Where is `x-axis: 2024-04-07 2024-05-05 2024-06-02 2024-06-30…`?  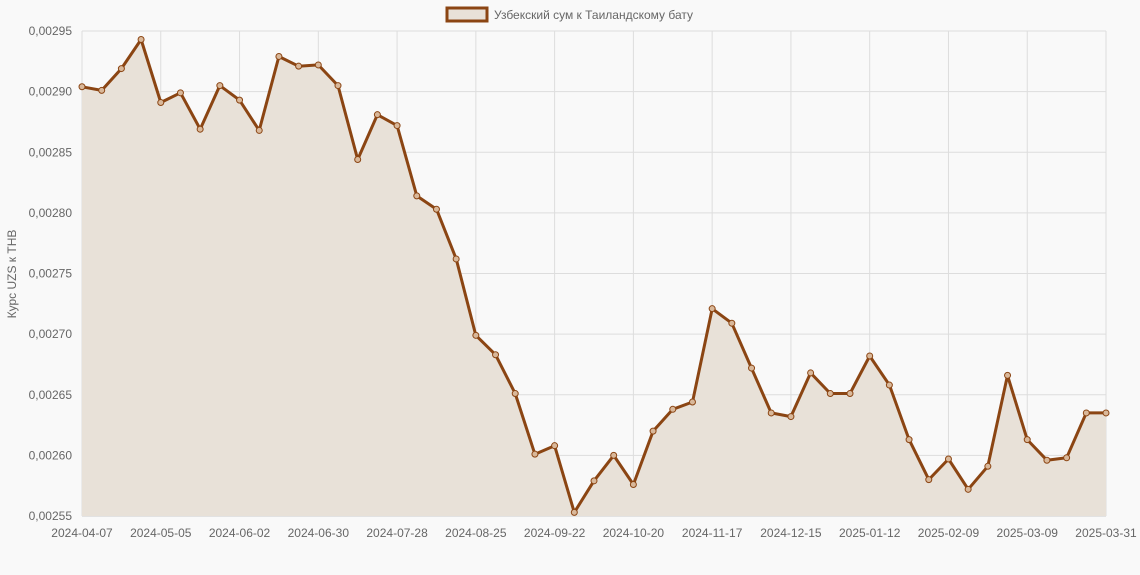
x-axis: 2024-04-07 2024-05-05 2024-06-02 2024-06-30… is located at coordinates (594, 533).